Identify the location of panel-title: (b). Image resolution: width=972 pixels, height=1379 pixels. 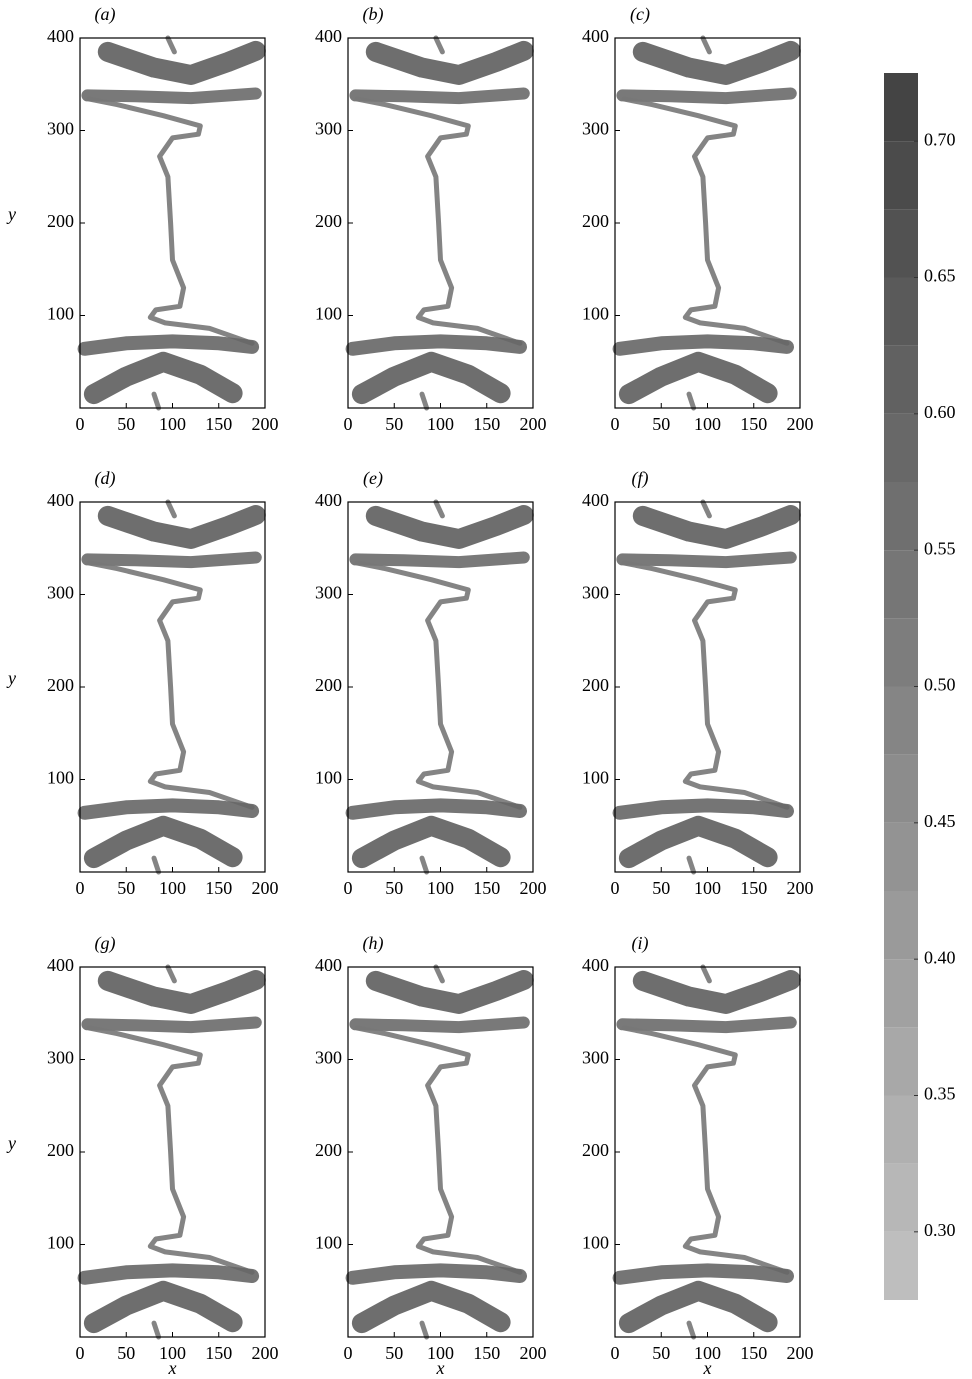
(373, 14).